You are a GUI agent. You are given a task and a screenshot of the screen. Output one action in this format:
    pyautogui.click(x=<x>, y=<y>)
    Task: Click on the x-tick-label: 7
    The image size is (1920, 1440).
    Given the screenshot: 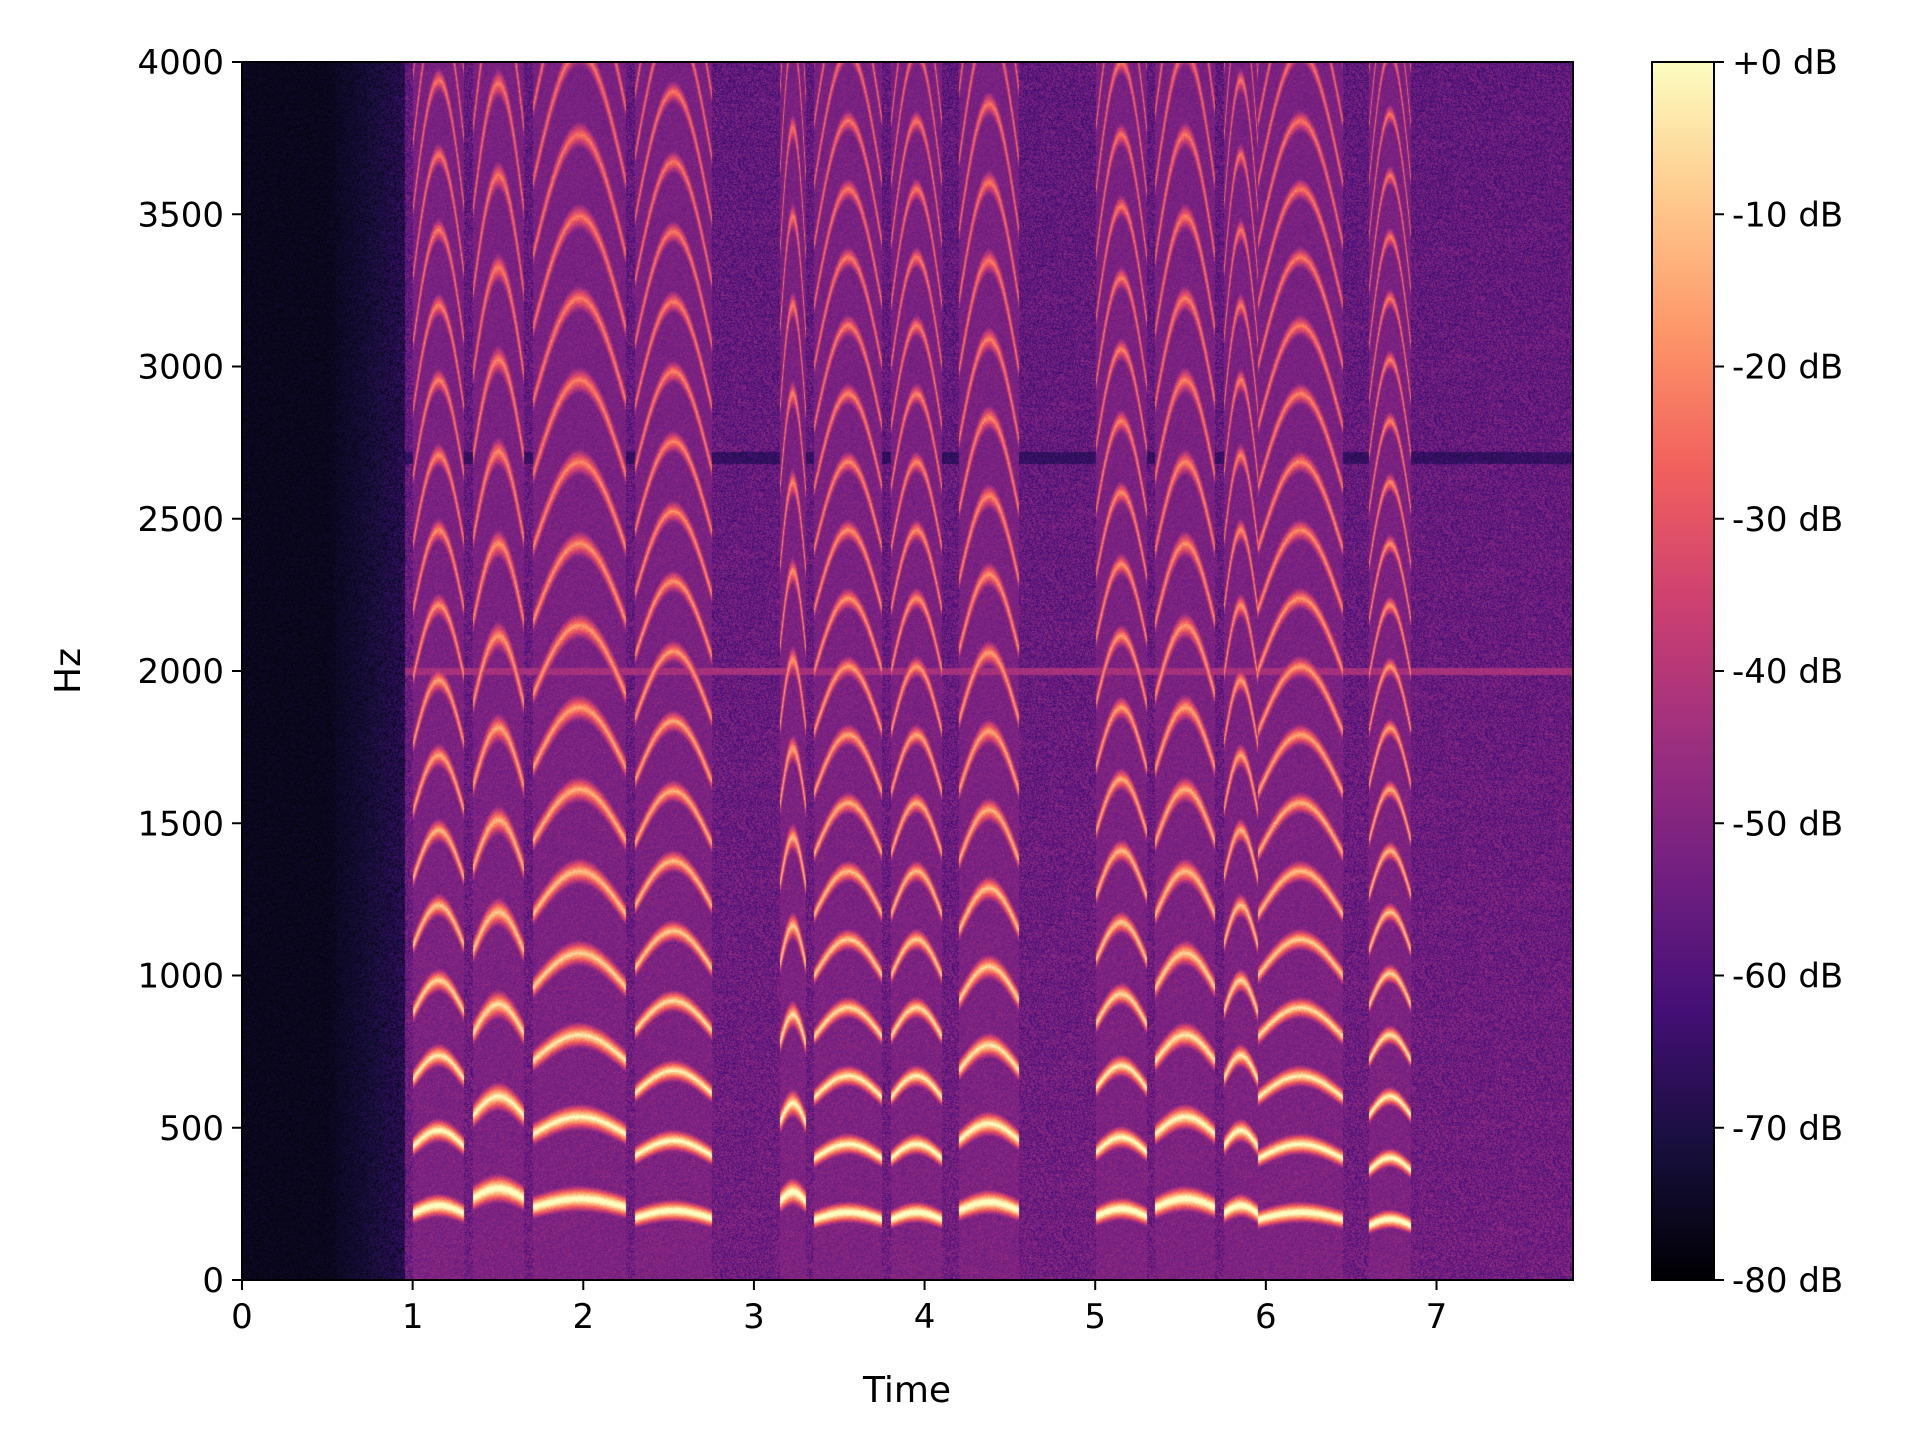 What is the action you would take?
    pyautogui.click(x=1437, y=1317)
    